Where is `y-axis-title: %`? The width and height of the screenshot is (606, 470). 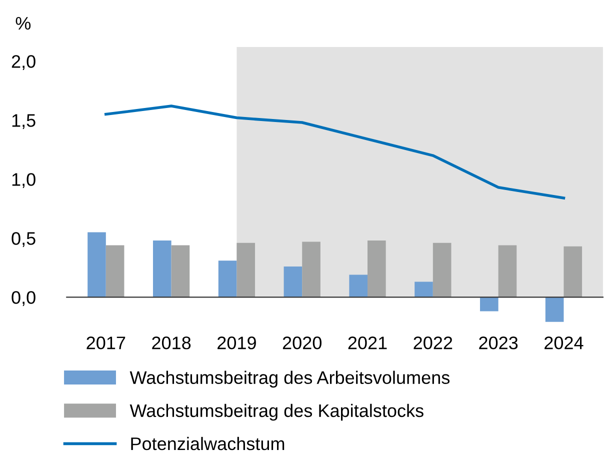
y-axis-title: % is located at coordinates (23, 23).